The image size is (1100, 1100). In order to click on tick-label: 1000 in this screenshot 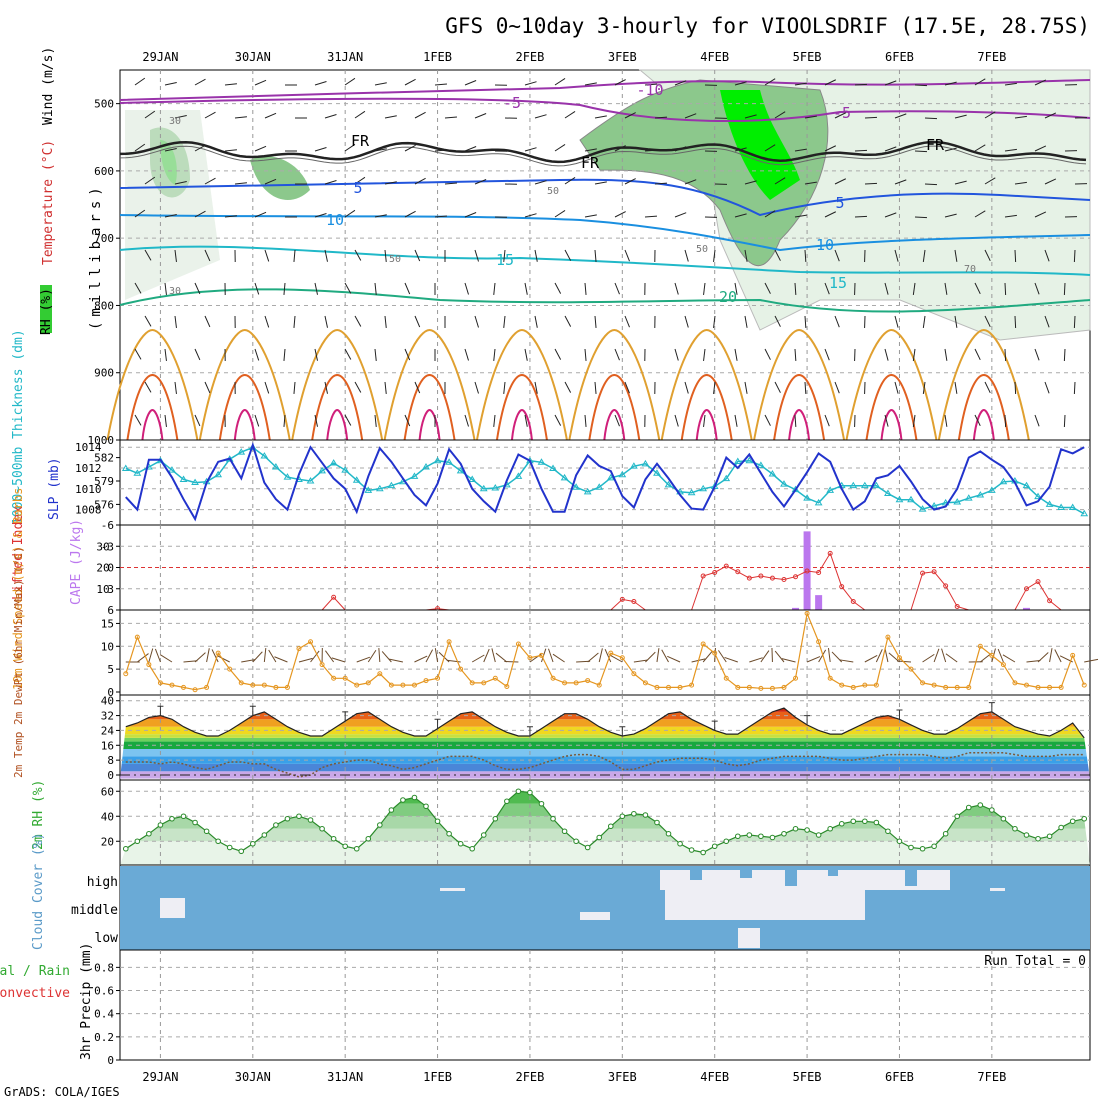, I will do `click(101, 440)`.